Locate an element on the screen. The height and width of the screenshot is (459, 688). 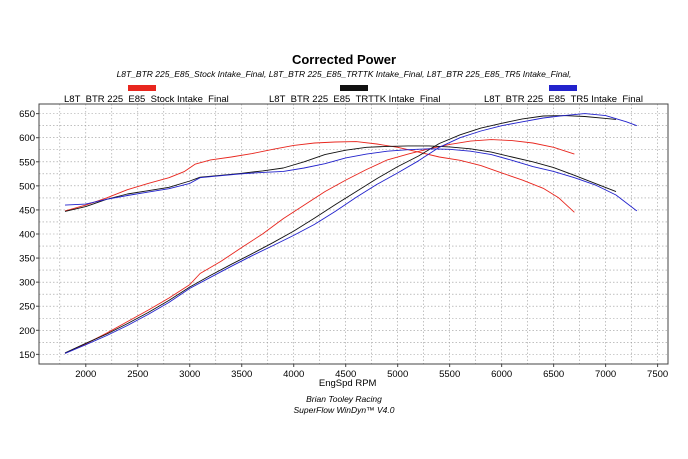
y-tick-label: 400 is located at coordinates (27, 235).